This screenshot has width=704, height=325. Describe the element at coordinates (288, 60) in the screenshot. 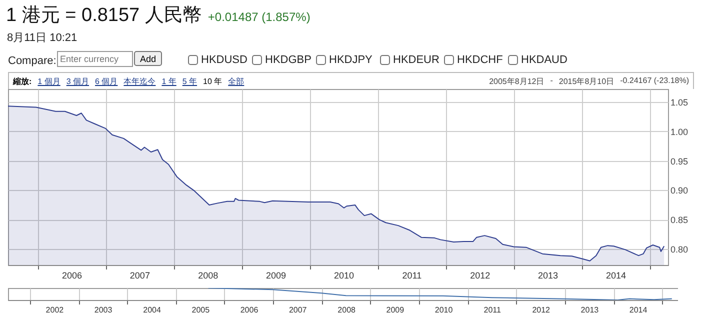

I see `text: HKDGBP` at that location.